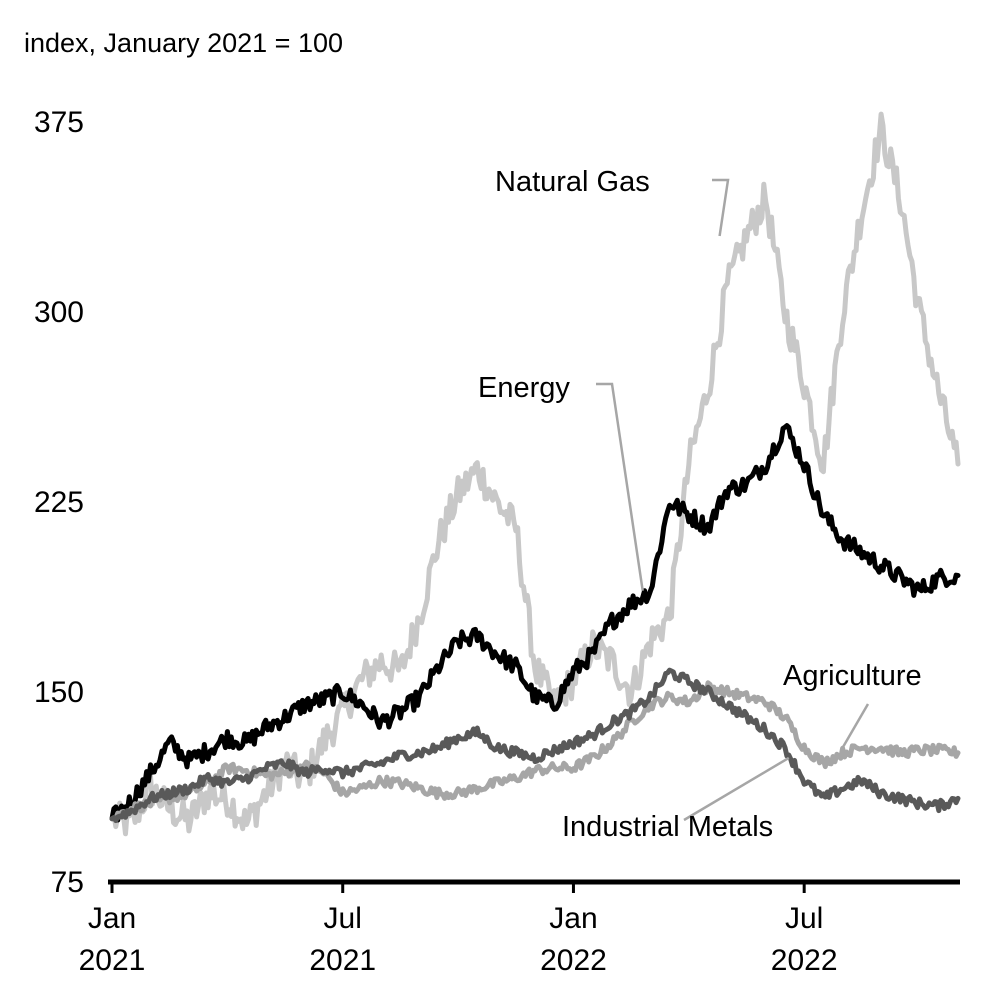 The image size is (1004, 1004). Describe the element at coordinates (804, 960) in the screenshot. I see `x-tick-label-year-3: 2022` at that location.